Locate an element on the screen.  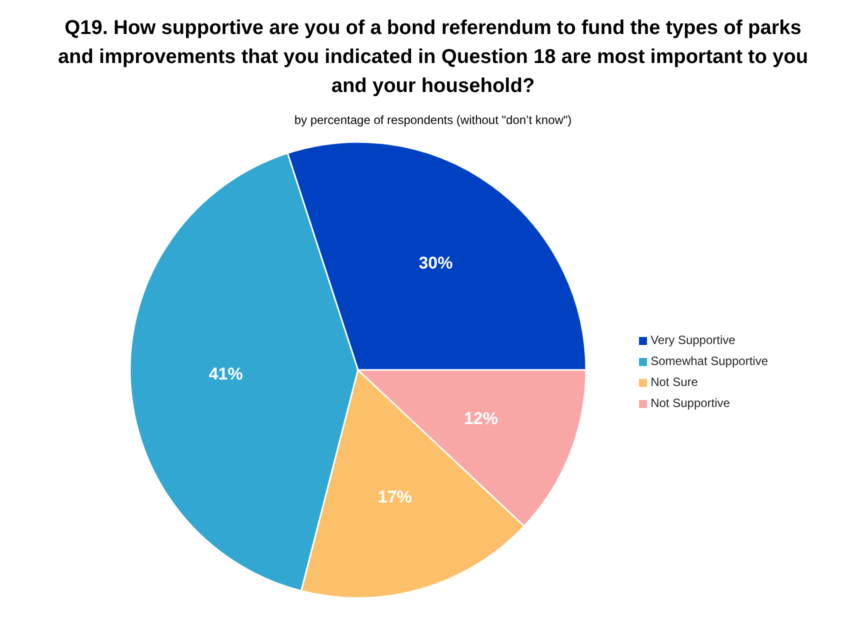
legend-label: Somewhat Supportive is located at coordinates (709, 361).